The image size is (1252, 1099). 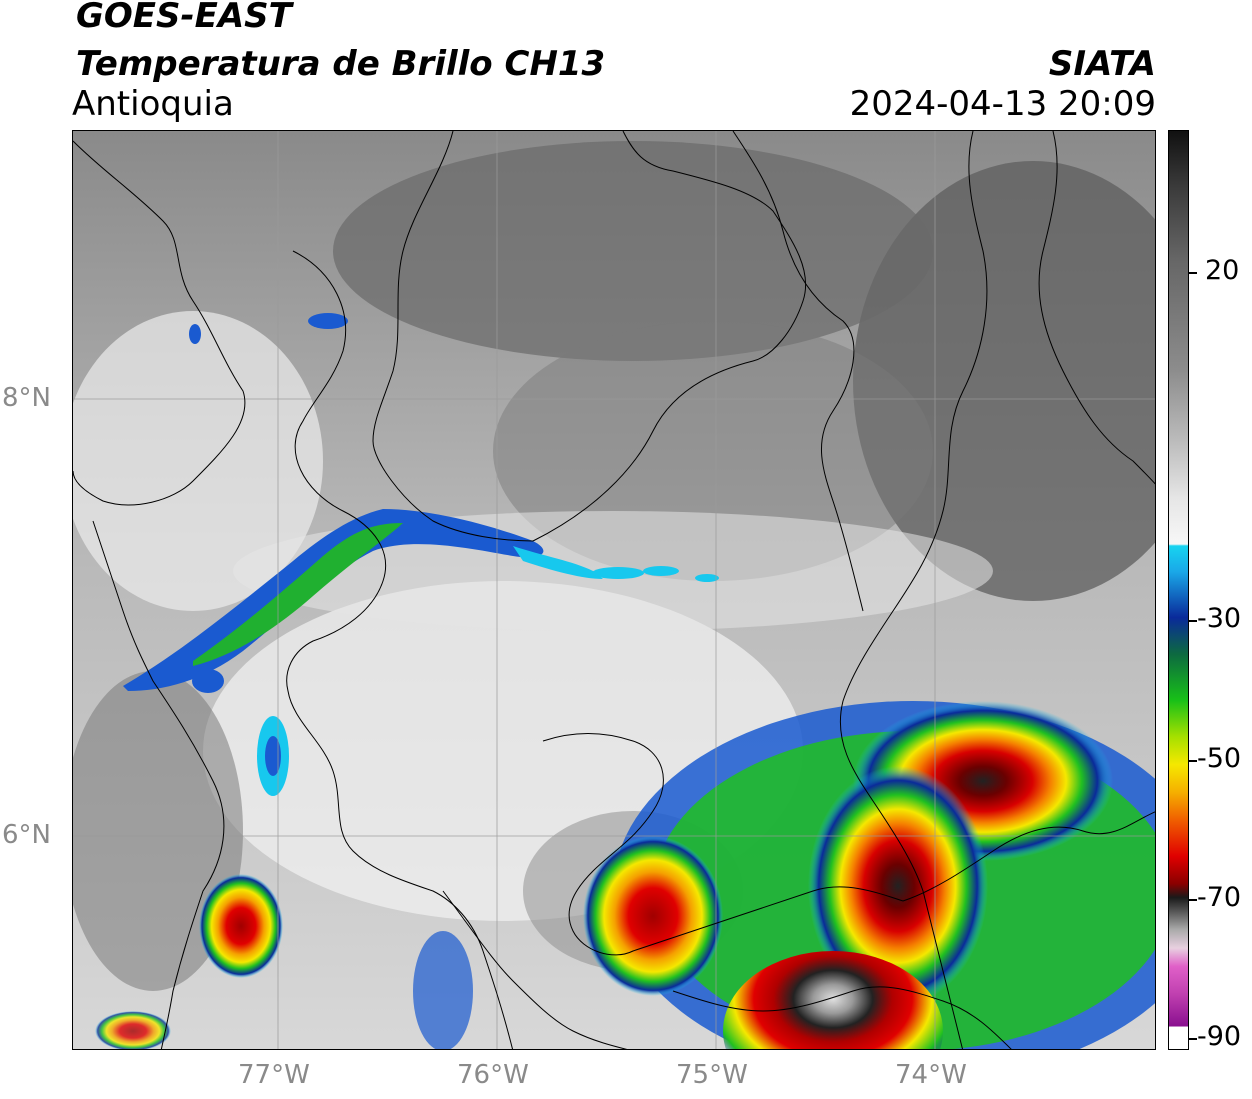 I want to click on storm-cell-south, so click(x=833, y=1000).